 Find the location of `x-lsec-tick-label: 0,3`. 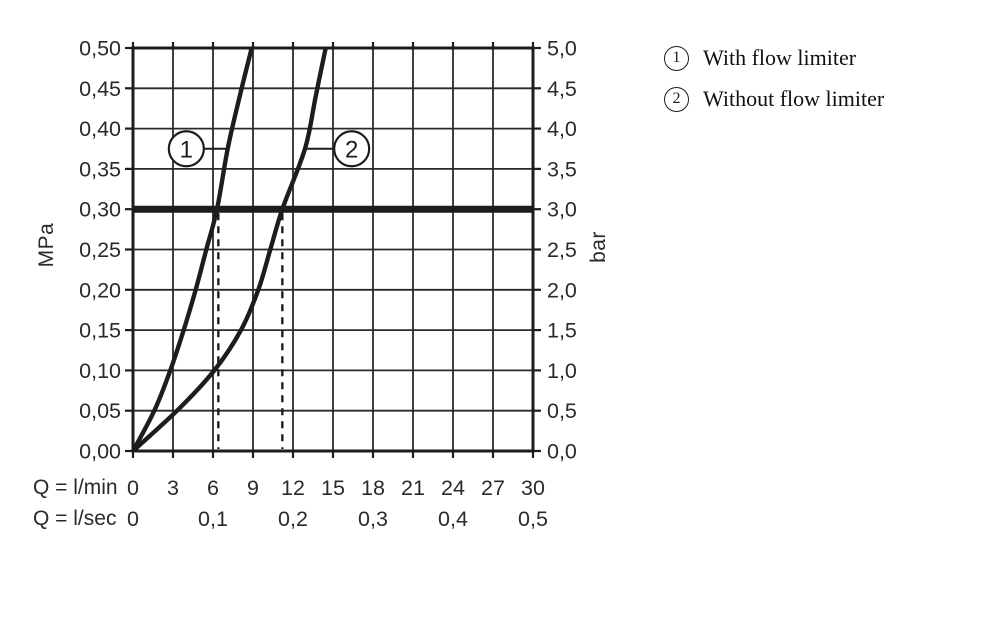

x-lsec-tick-label: 0,3 is located at coordinates (373, 519).